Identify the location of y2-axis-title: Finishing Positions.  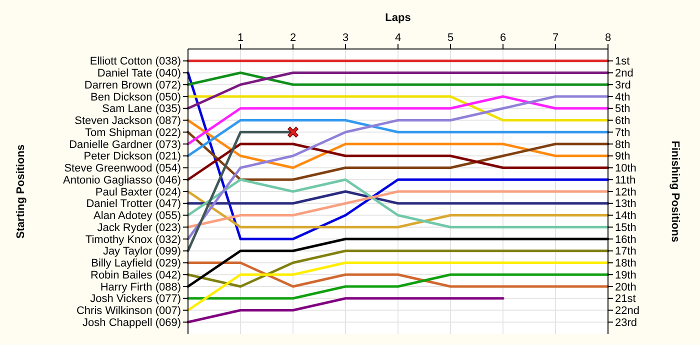
(675, 191).